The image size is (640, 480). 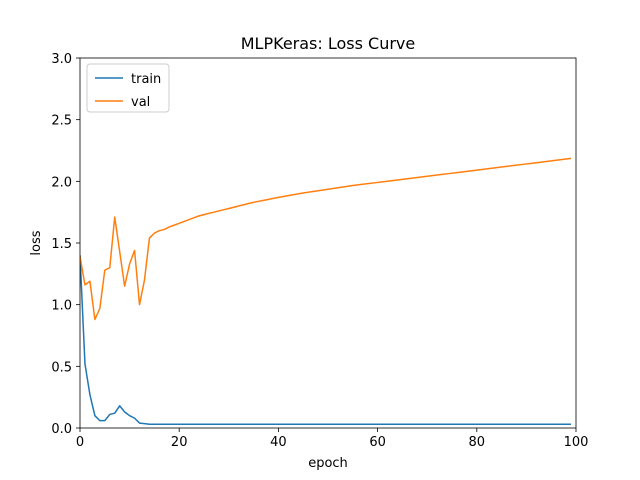 What do you see at coordinates (179, 442) in the screenshot?
I see `x-tick-label: 20` at bounding box center [179, 442].